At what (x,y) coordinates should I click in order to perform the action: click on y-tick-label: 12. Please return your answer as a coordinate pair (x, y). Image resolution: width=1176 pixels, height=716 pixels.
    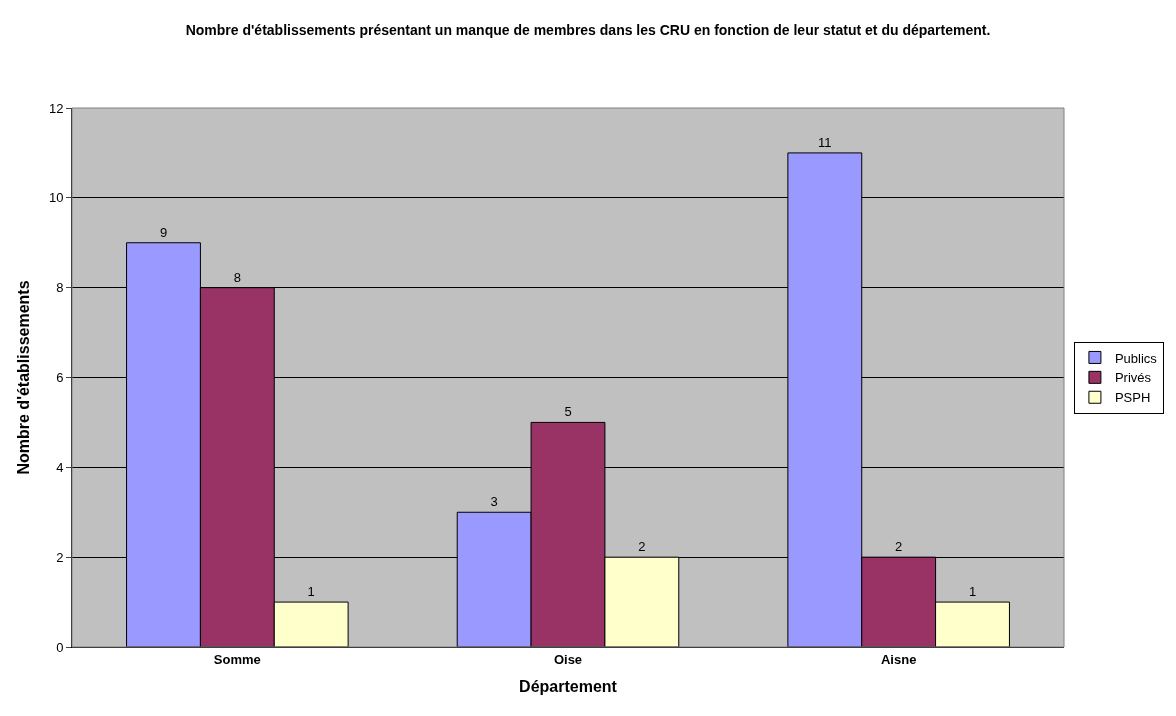
    Looking at the image, I should click on (56, 108).